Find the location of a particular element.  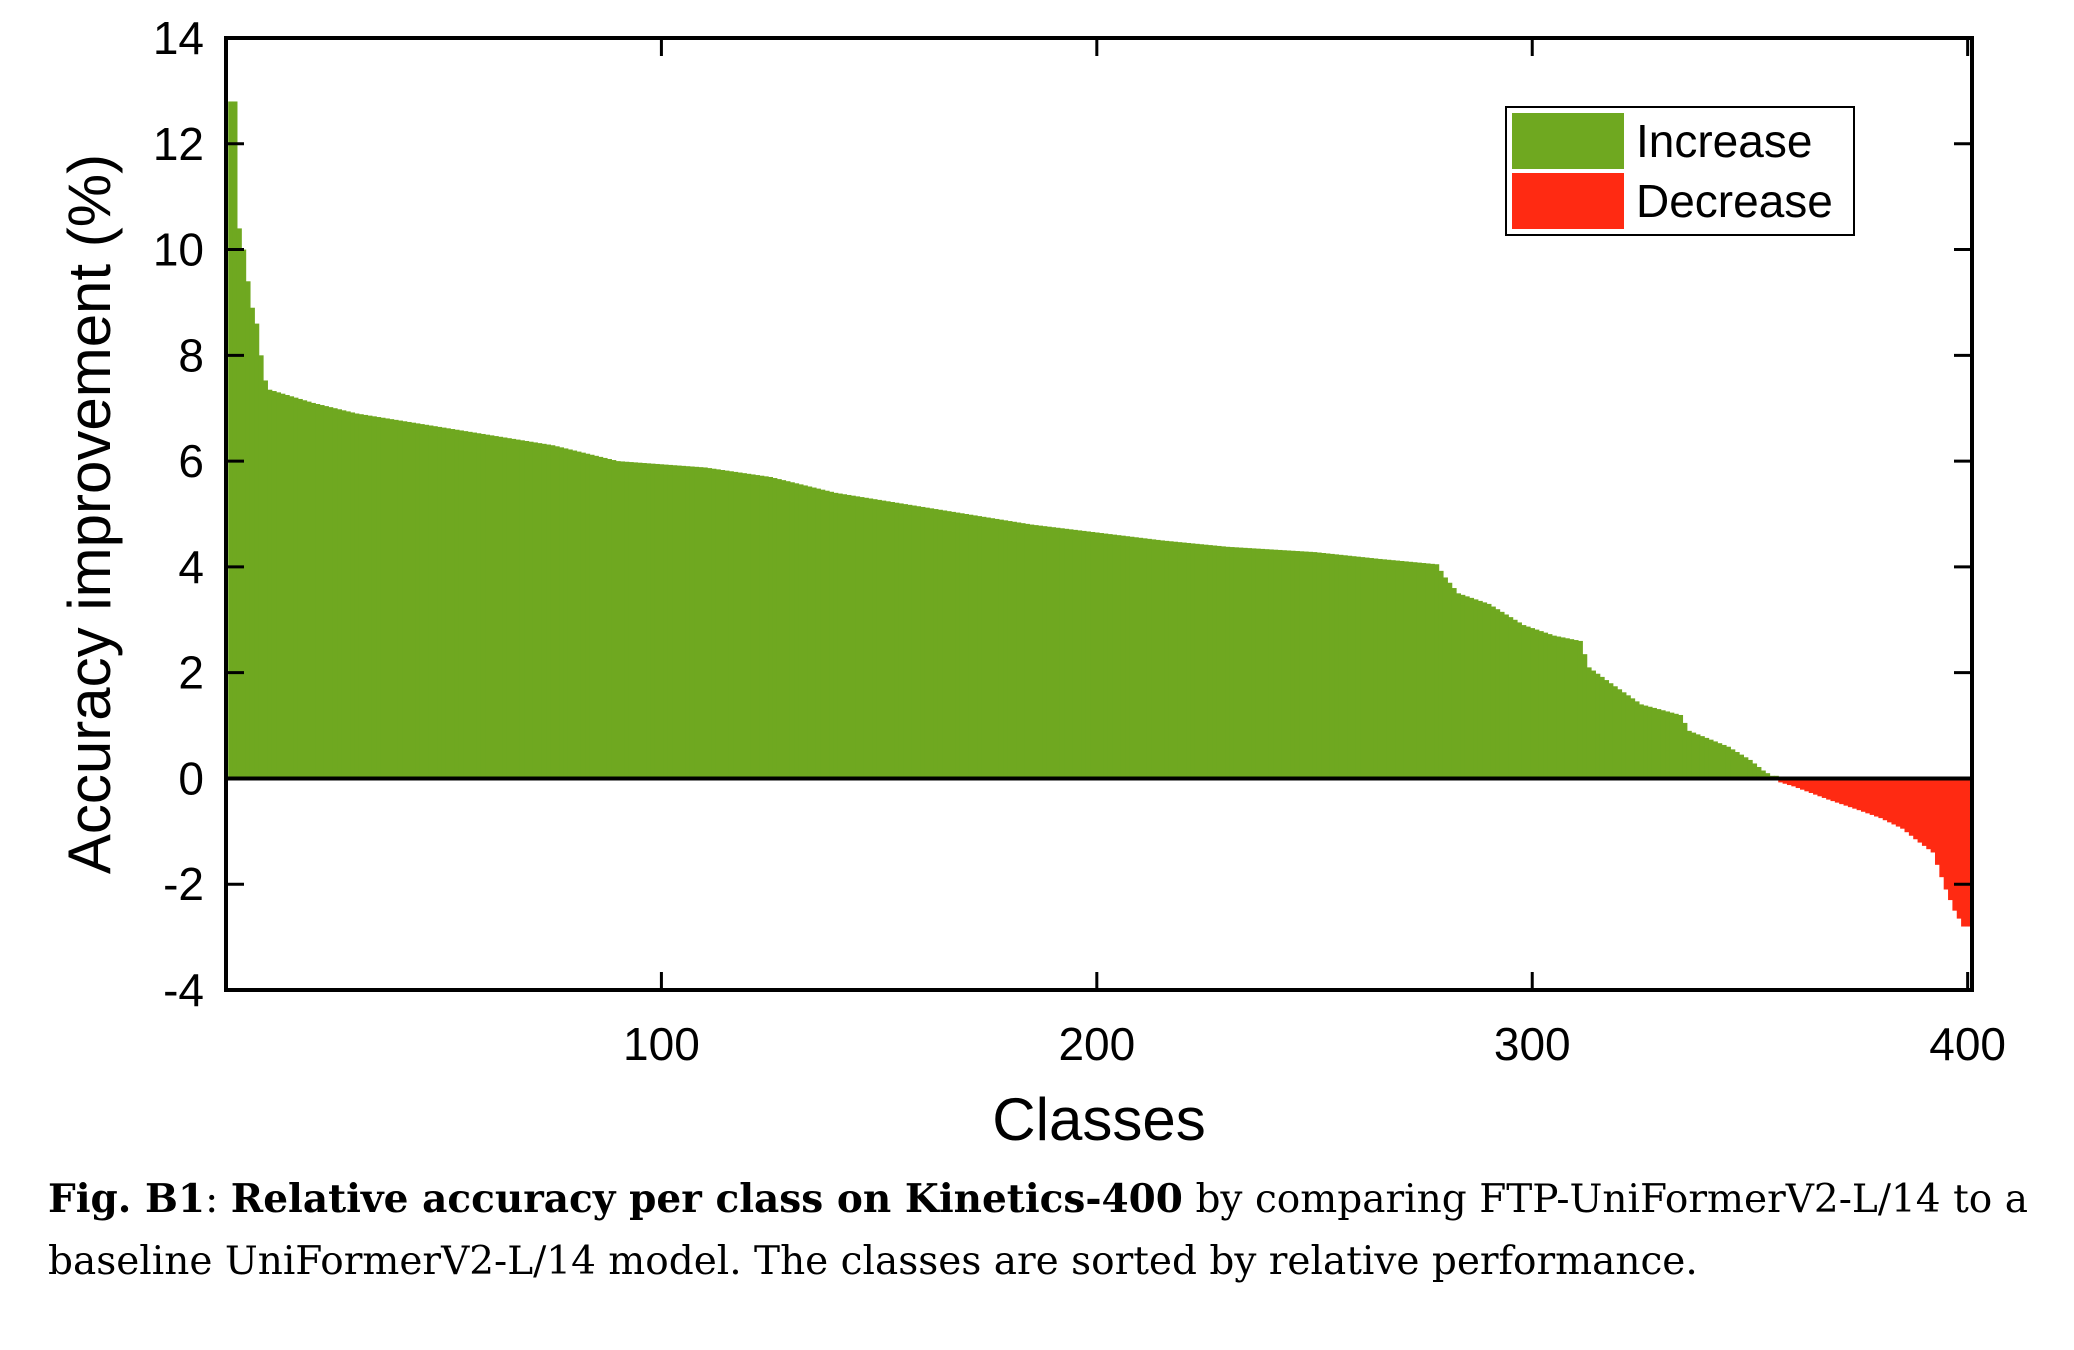

x-tick-label: 200 is located at coordinates (1096, 1044).